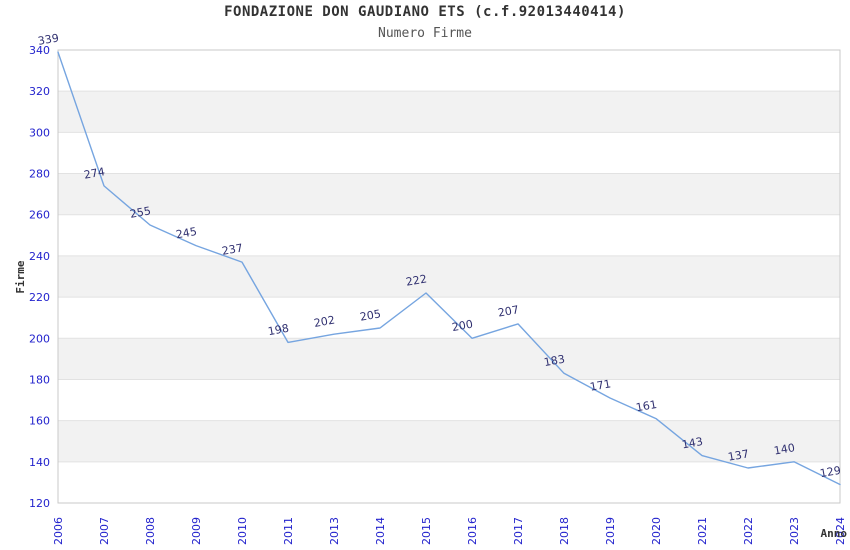  Describe the element at coordinates (426, 531) in the screenshot. I see `x-tick-2015: 2015` at that location.